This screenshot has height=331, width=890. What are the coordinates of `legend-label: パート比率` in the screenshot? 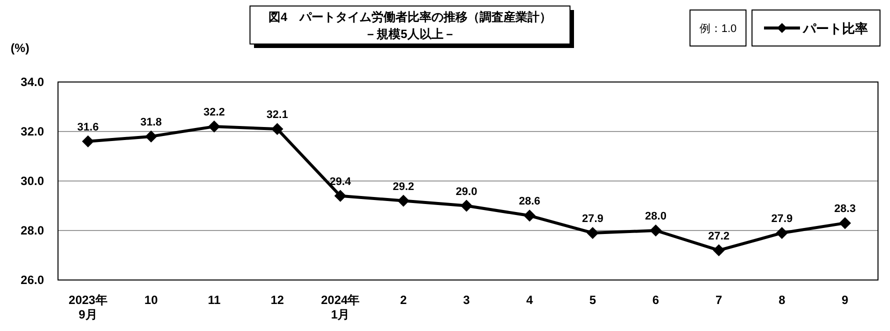 It's located at (835, 28).